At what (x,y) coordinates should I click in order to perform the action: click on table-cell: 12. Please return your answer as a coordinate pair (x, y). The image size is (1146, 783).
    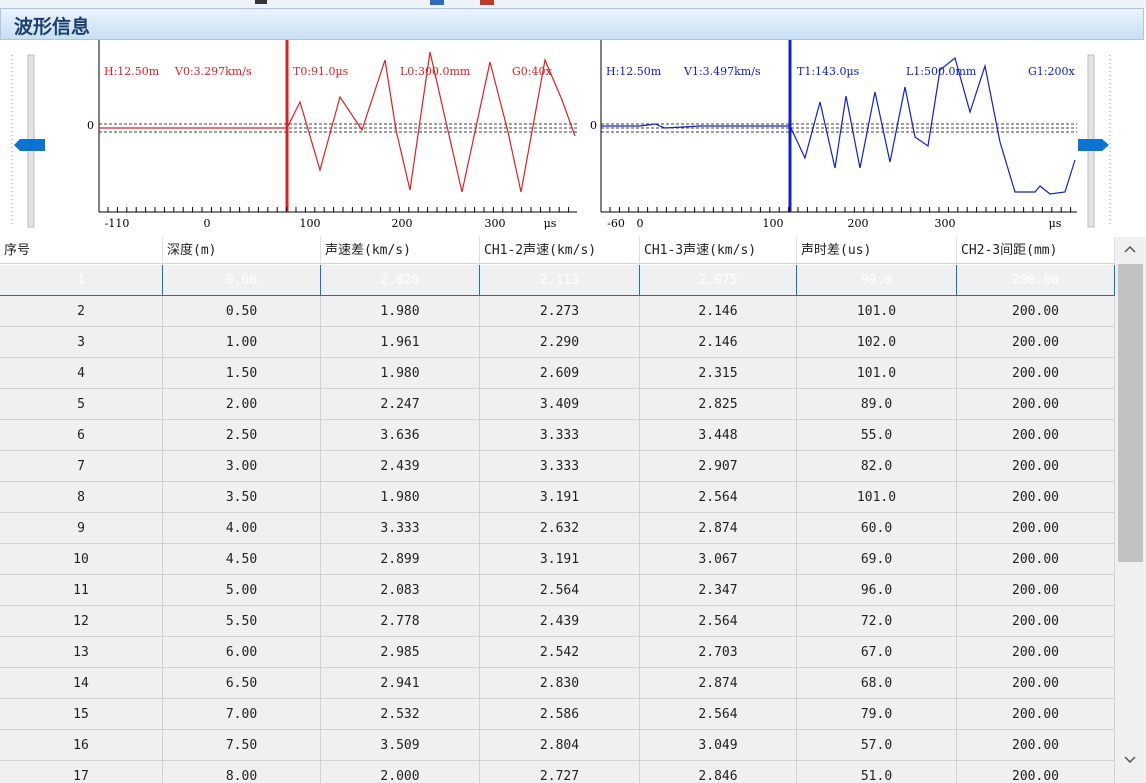
    Looking at the image, I should click on (81, 621).